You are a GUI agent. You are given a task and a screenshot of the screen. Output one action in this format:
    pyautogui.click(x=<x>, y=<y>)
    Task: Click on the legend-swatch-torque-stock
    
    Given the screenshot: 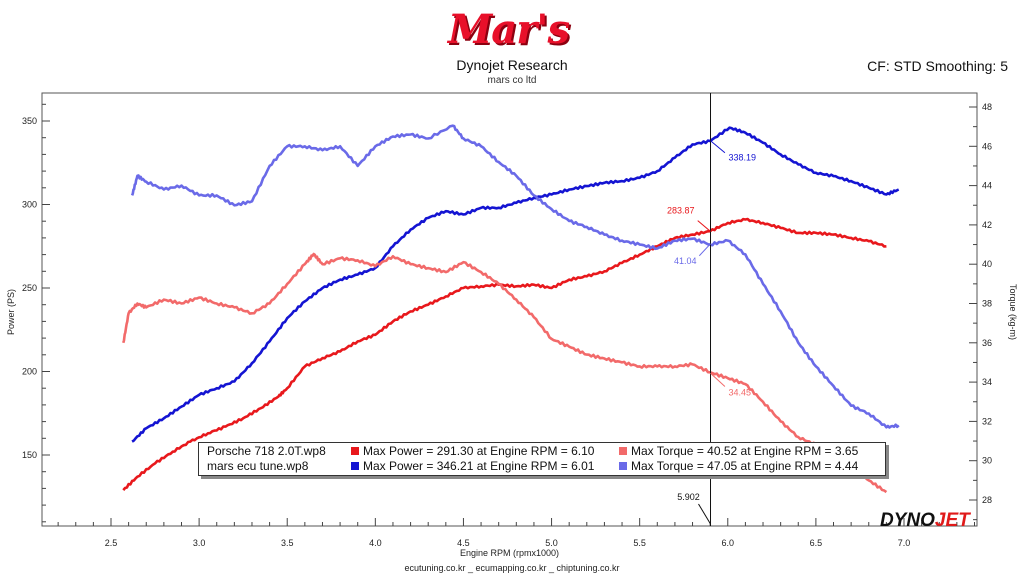 What is the action you would take?
    pyautogui.click(x=623, y=451)
    